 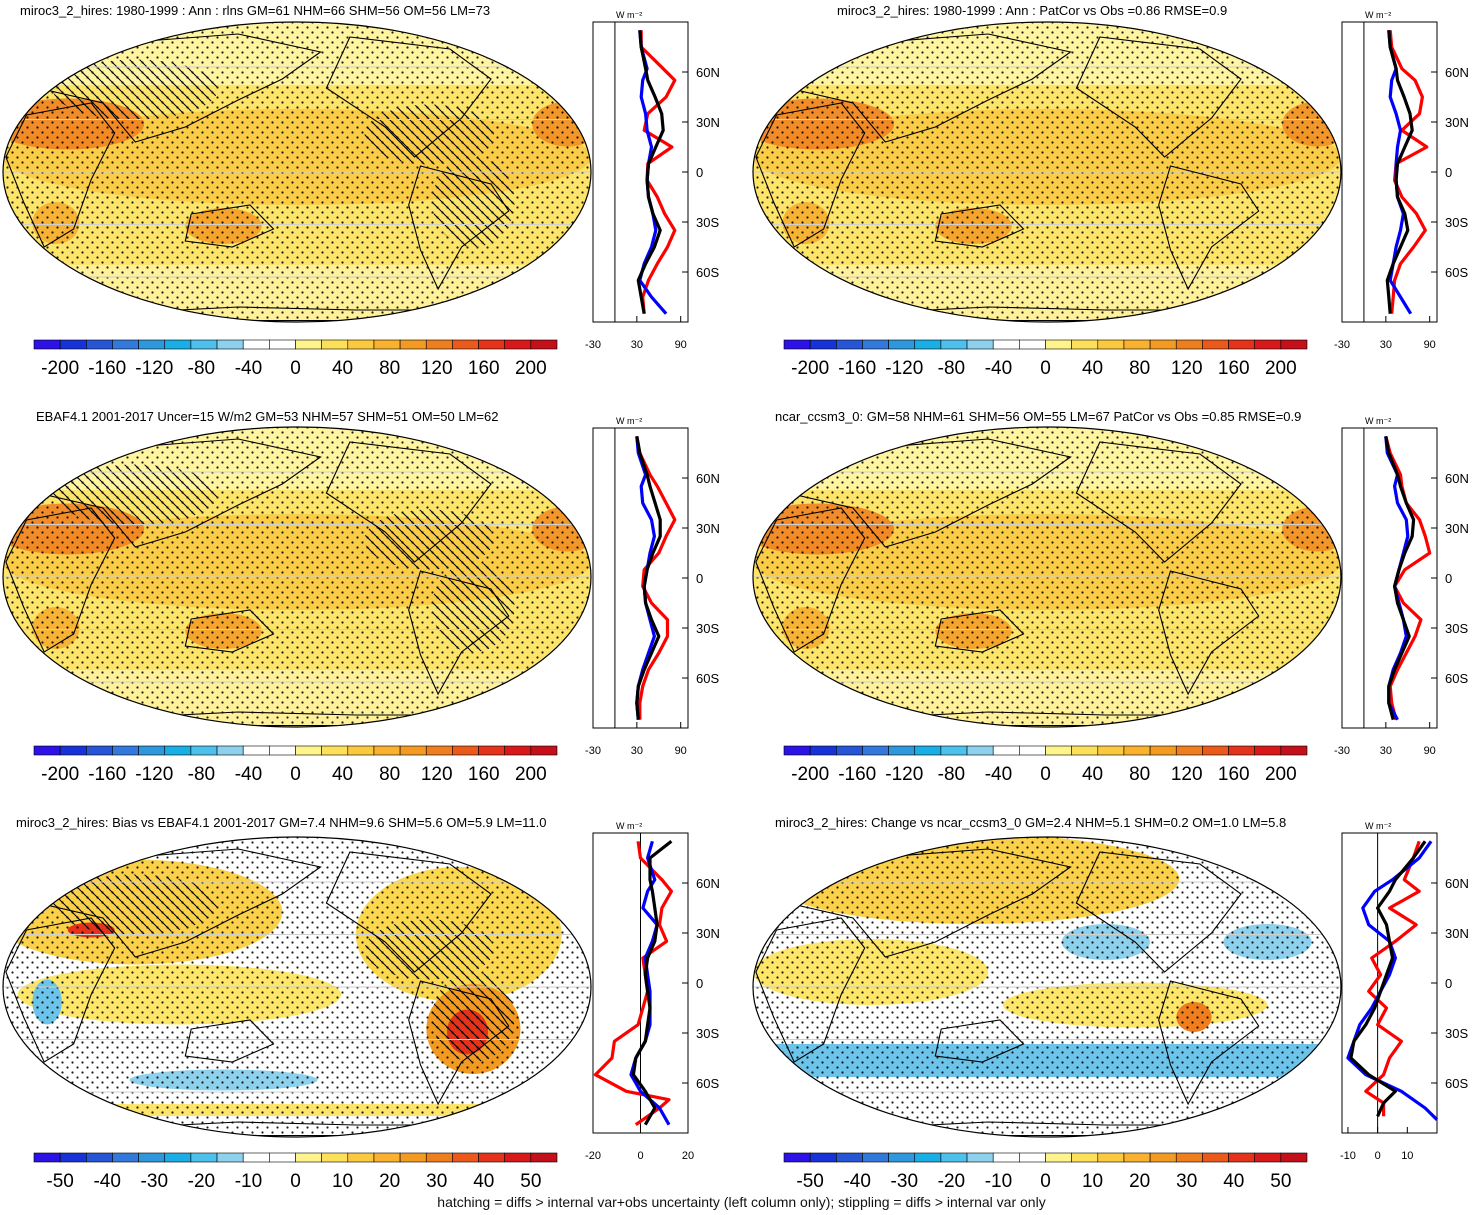 What do you see at coordinates (1092, 1181) in the screenshot?
I see `colorbar-tick-label: 10` at bounding box center [1092, 1181].